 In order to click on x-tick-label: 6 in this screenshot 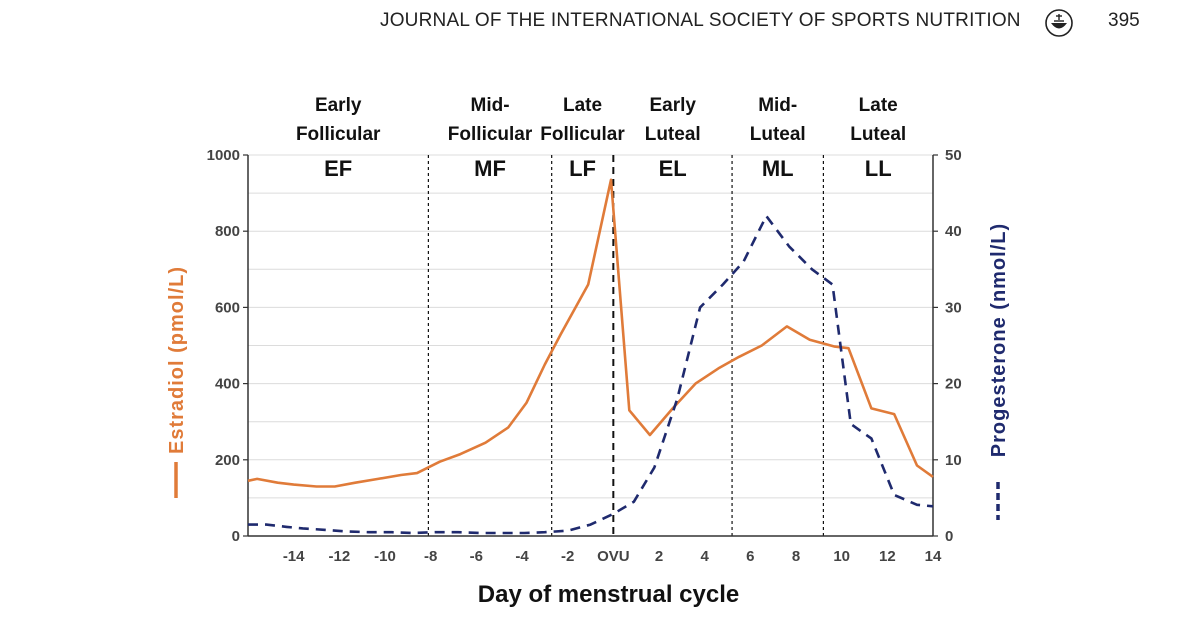, I will do `click(750, 556)`.